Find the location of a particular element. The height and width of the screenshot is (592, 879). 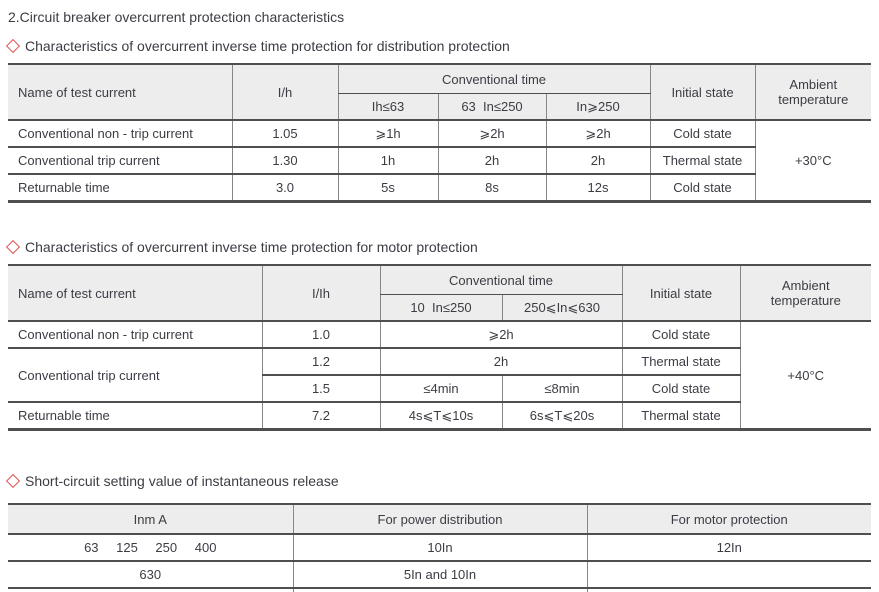

cell-ratio: 1.05 is located at coordinates (284, 134).